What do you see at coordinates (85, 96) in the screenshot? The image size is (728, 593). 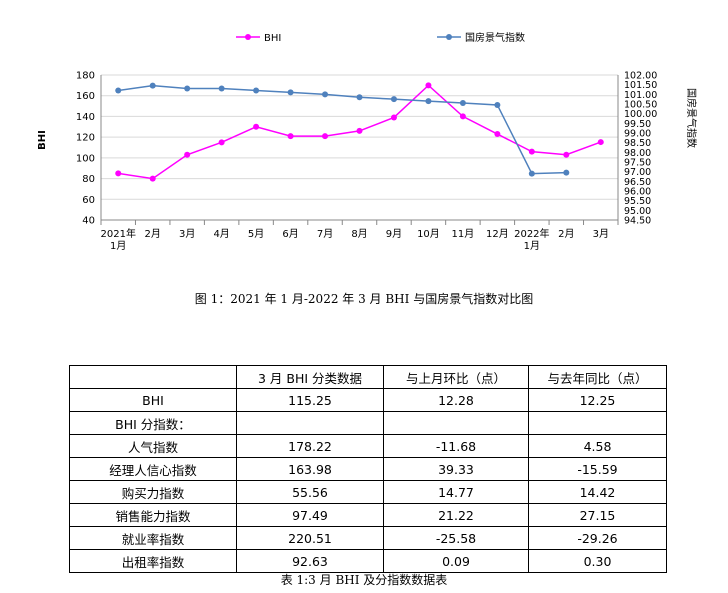 I see `y-tick-label: 160` at bounding box center [85, 96].